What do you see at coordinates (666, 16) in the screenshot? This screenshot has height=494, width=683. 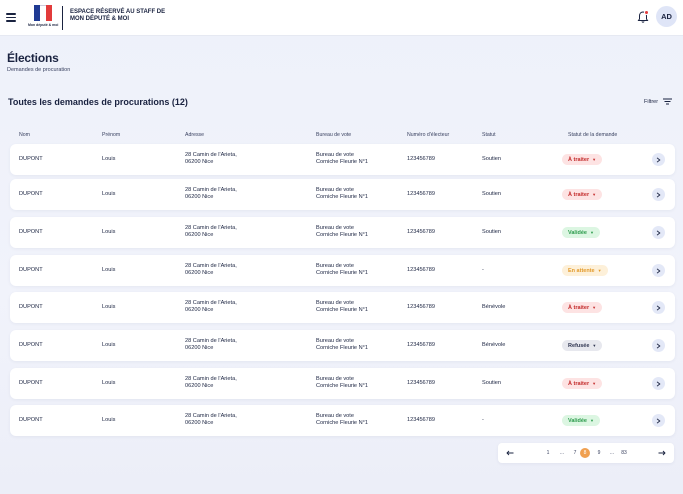 I see `avatar: AD` at bounding box center [666, 16].